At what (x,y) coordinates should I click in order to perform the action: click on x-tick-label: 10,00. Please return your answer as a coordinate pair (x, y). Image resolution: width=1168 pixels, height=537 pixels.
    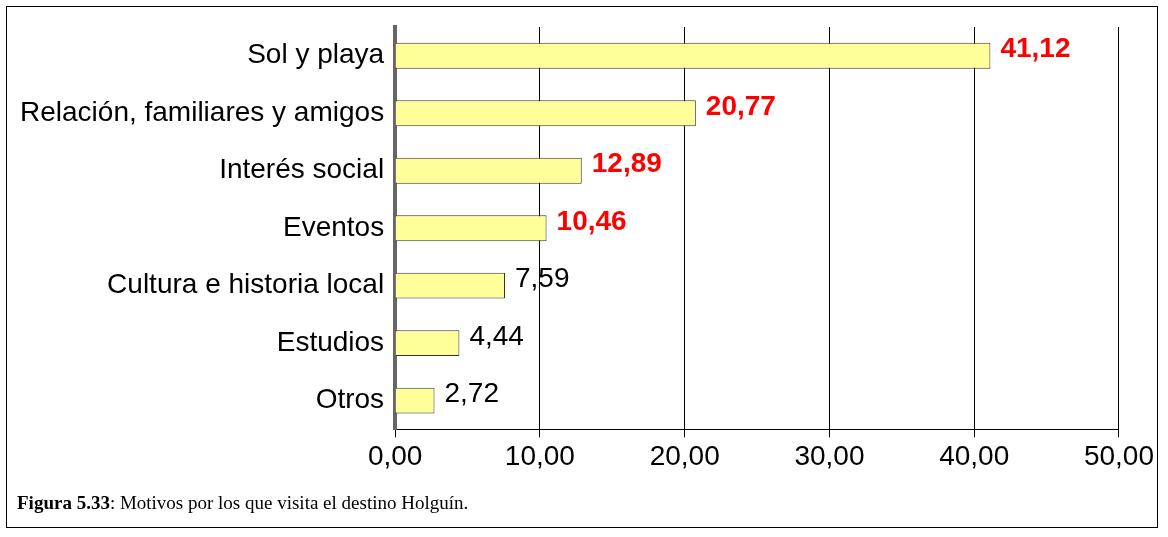
    Looking at the image, I should click on (539, 455).